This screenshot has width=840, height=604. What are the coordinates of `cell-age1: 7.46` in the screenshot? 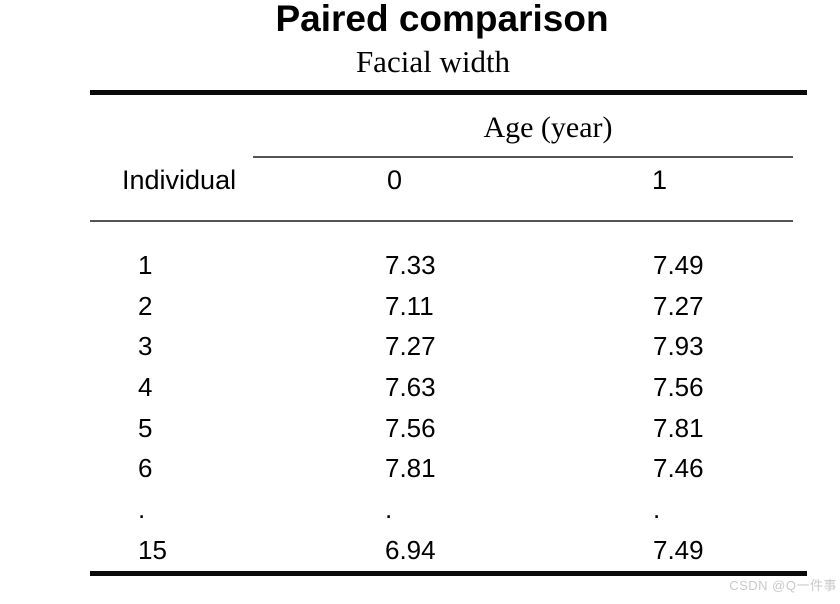 It's located at (678, 468).